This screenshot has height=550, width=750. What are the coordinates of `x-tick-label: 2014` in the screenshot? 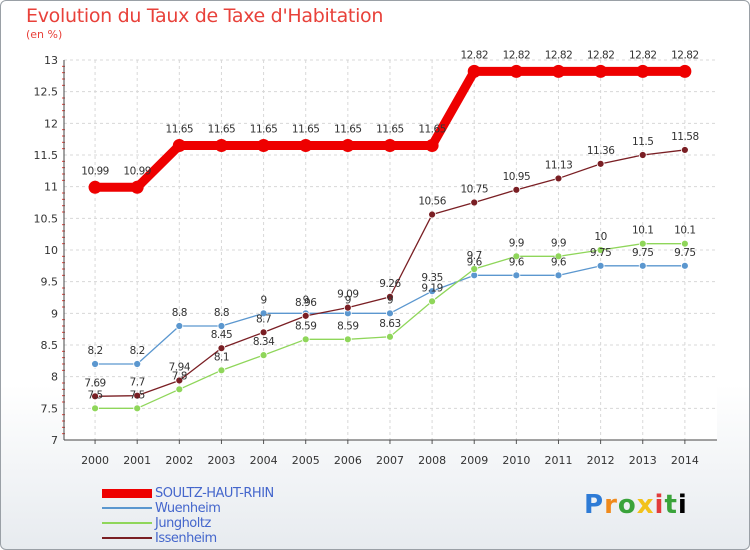 It's located at (685, 460).